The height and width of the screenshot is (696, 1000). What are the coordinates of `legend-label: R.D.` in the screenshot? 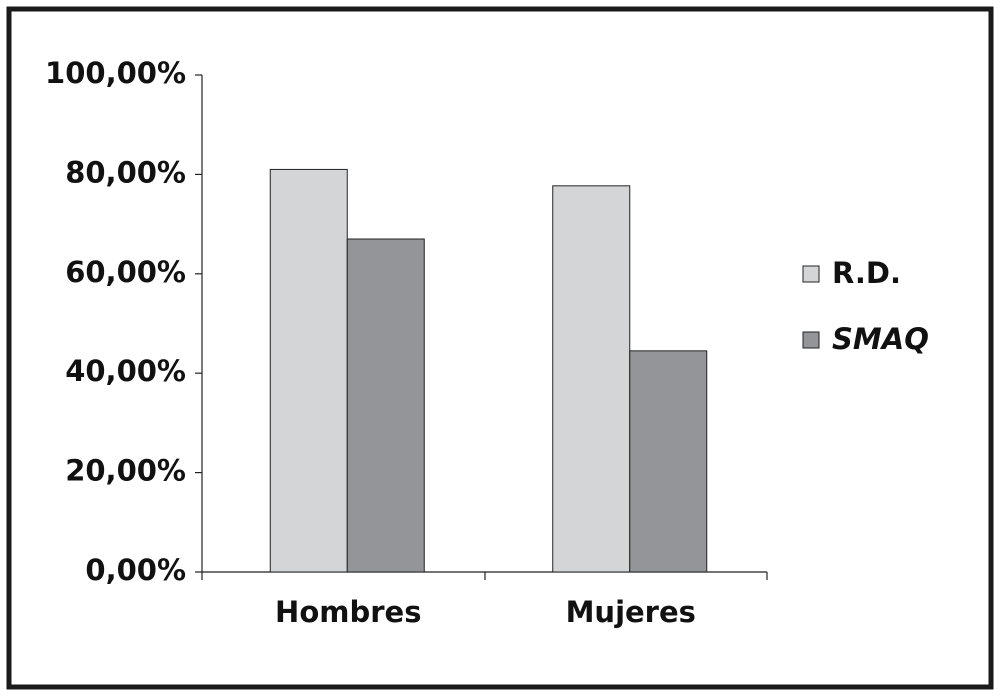 It's located at (866, 273).